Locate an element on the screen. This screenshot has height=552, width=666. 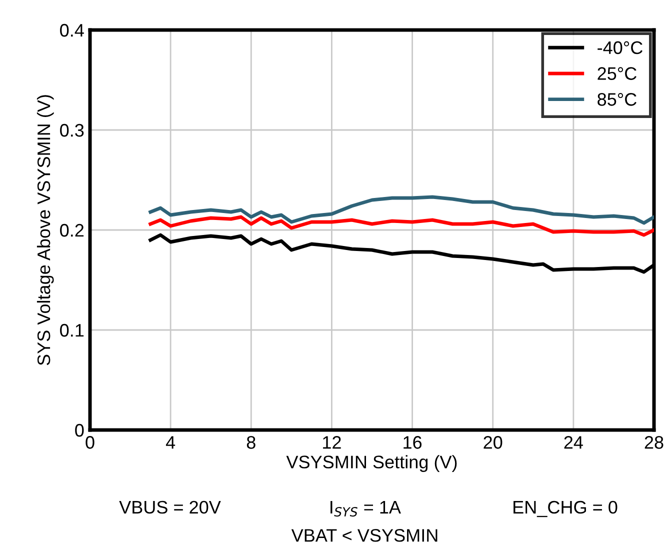
x-tick-label: 12 is located at coordinates (332, 442).